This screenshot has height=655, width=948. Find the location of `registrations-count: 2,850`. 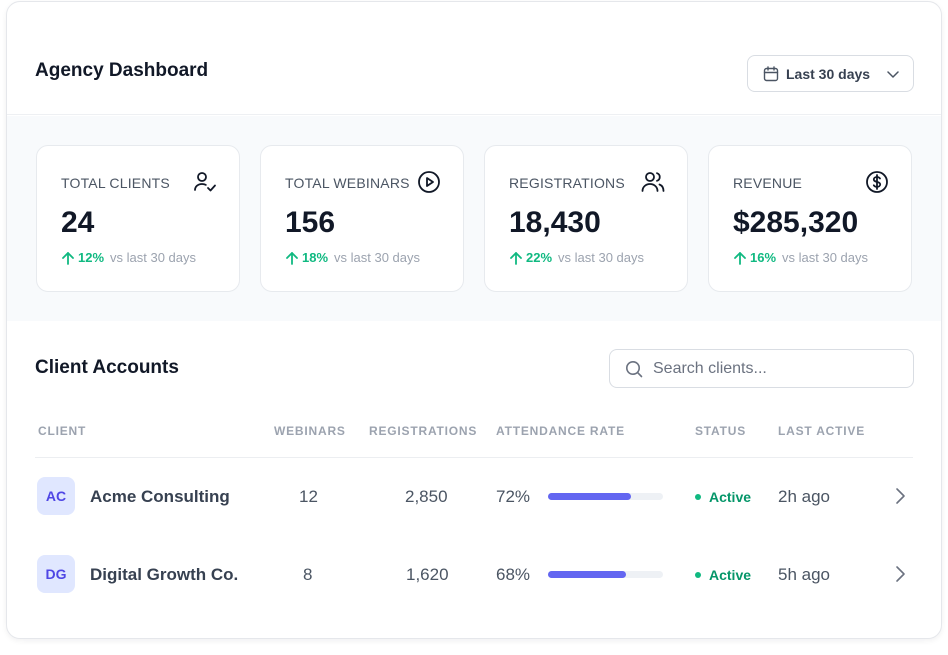

registrations-count: 2,850 is located at coordinates (426, 496).